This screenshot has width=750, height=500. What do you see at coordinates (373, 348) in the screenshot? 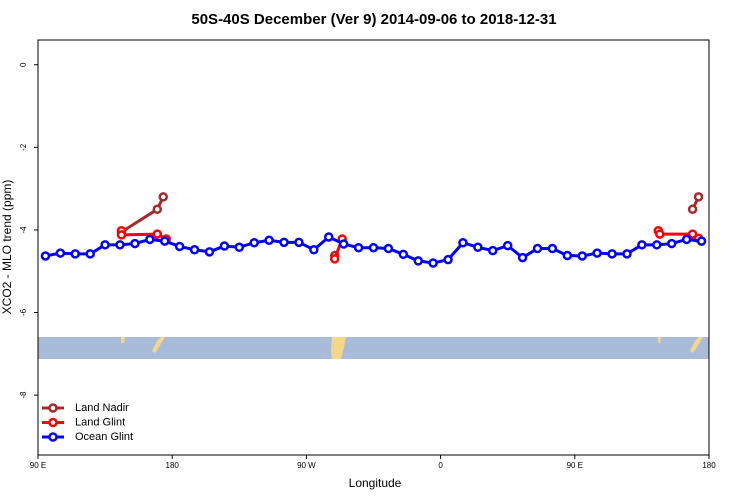
I see `continent-band` at bounding box center [373, 348].